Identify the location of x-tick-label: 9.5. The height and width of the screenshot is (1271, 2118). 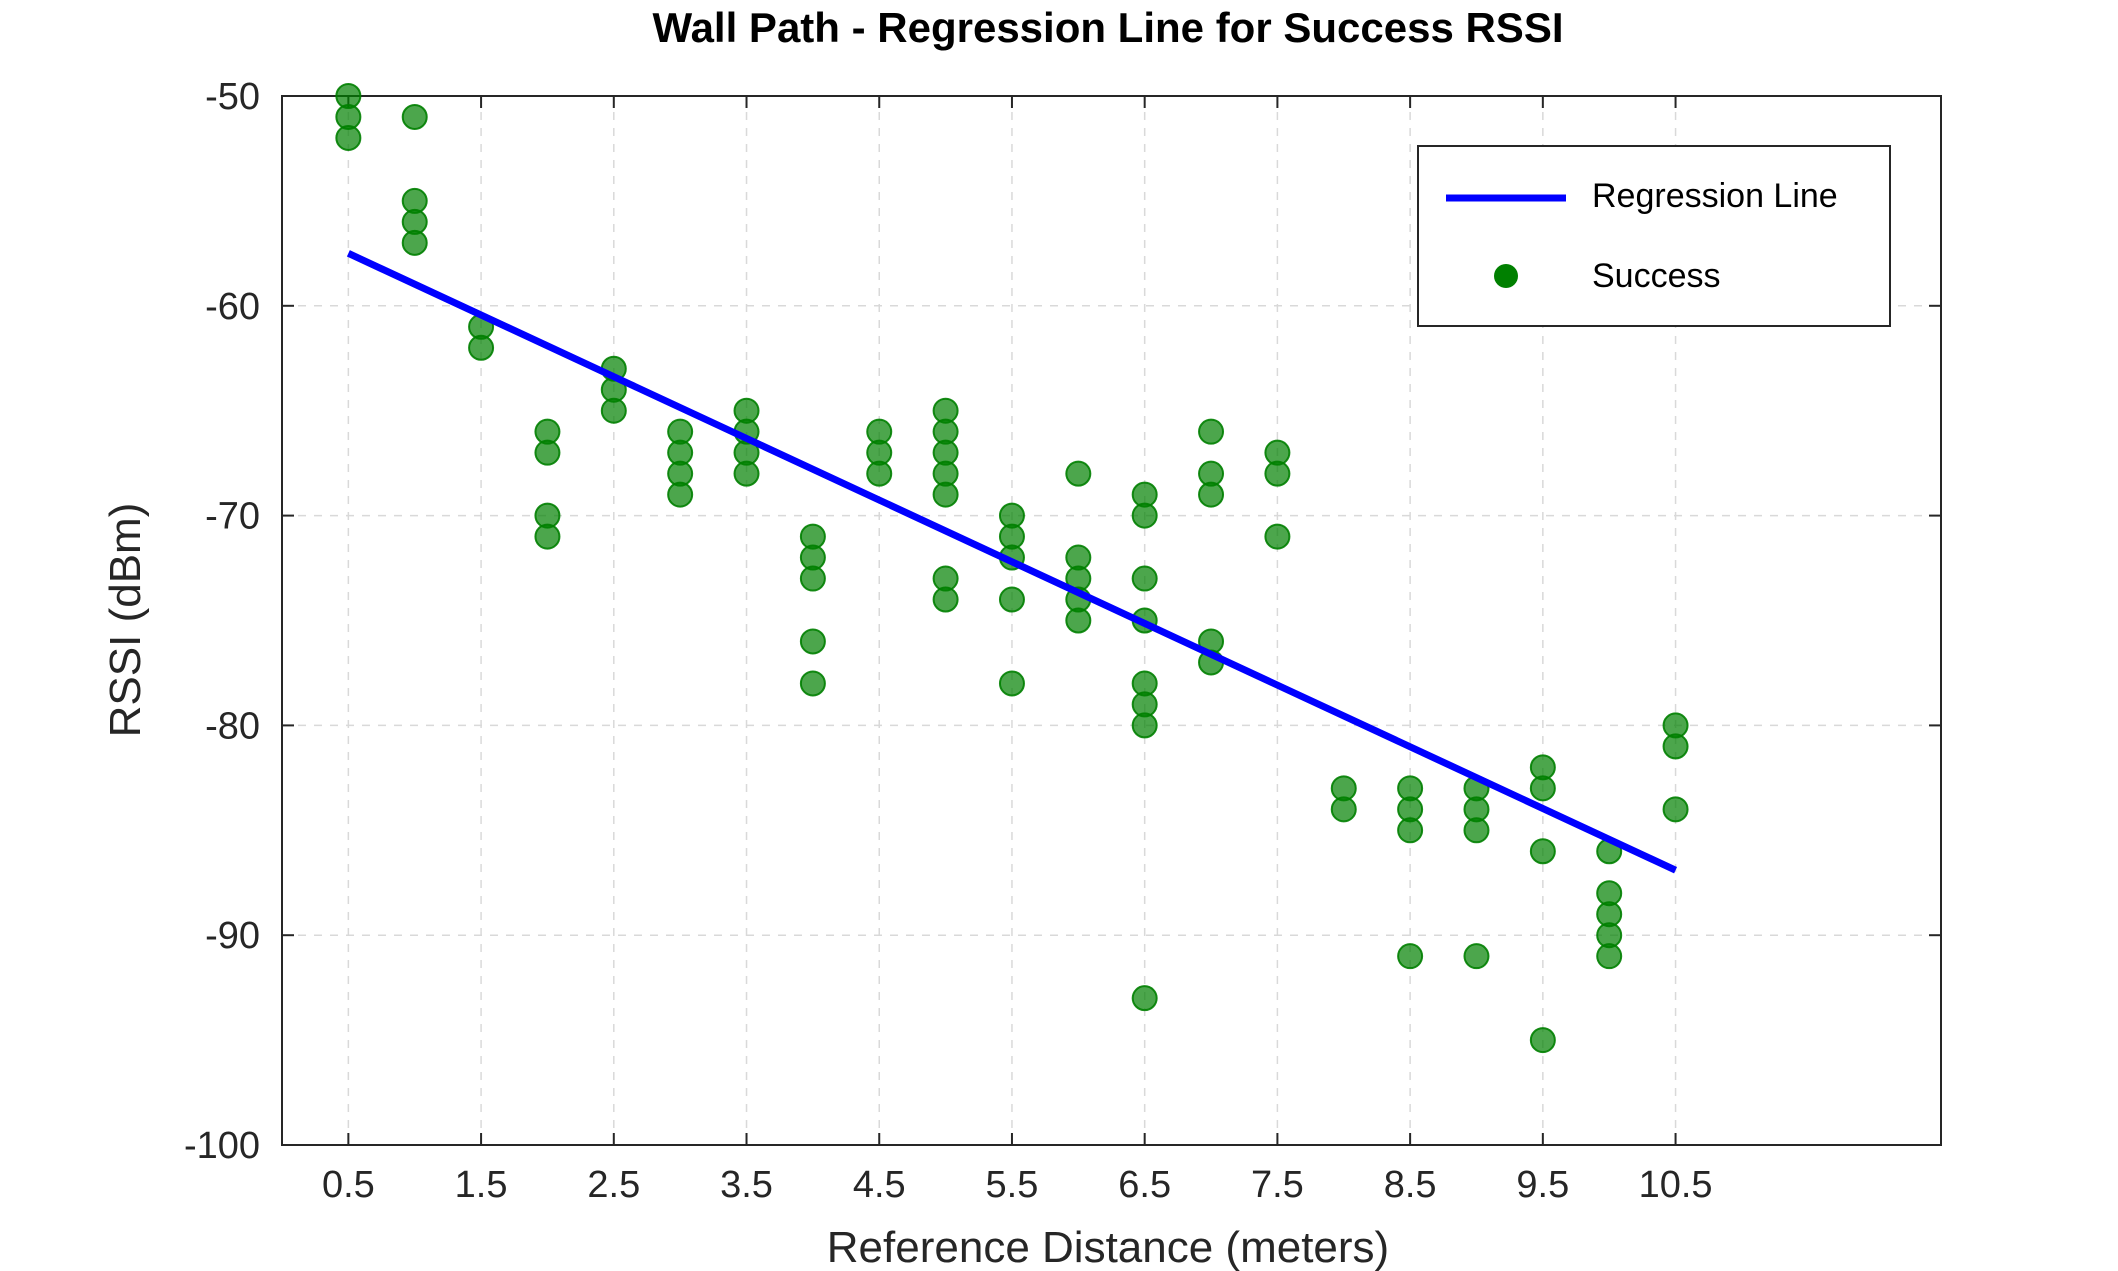
(1542, 1185).